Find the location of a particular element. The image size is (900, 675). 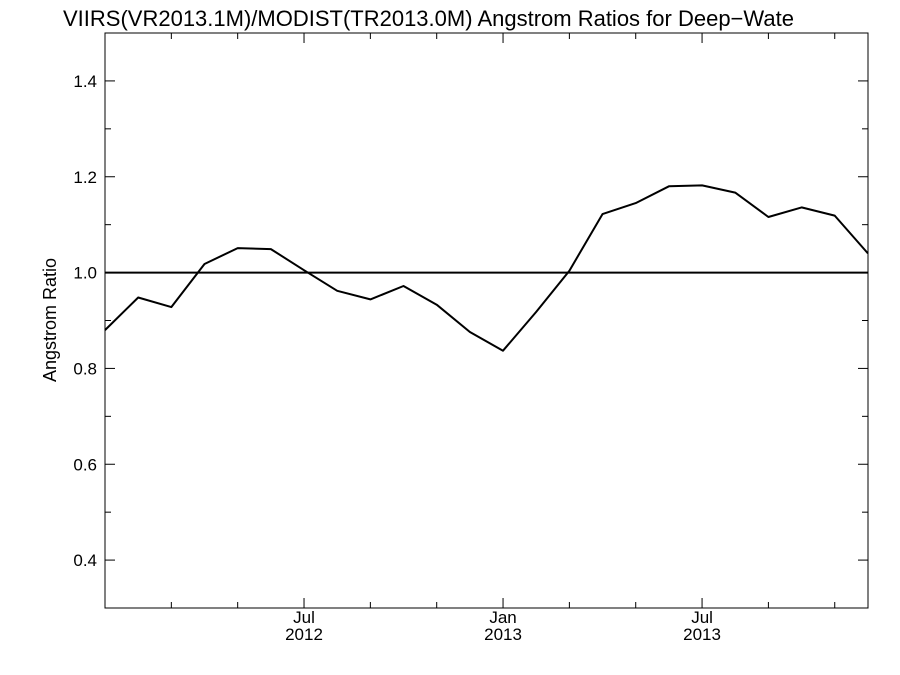

x-tick-label-year: 2012 is located at coordinates (304, 634).